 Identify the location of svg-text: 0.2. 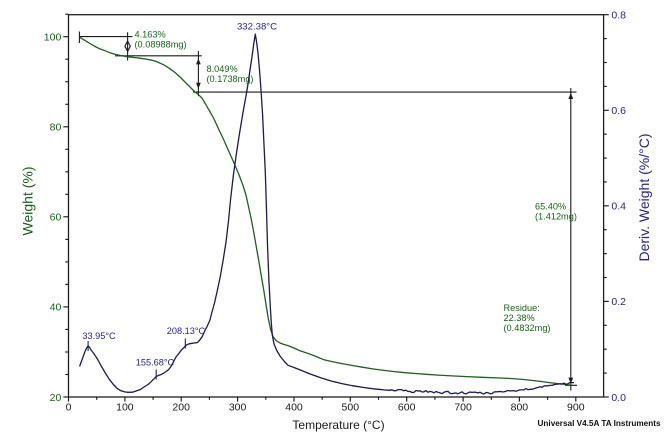
(618, 302).